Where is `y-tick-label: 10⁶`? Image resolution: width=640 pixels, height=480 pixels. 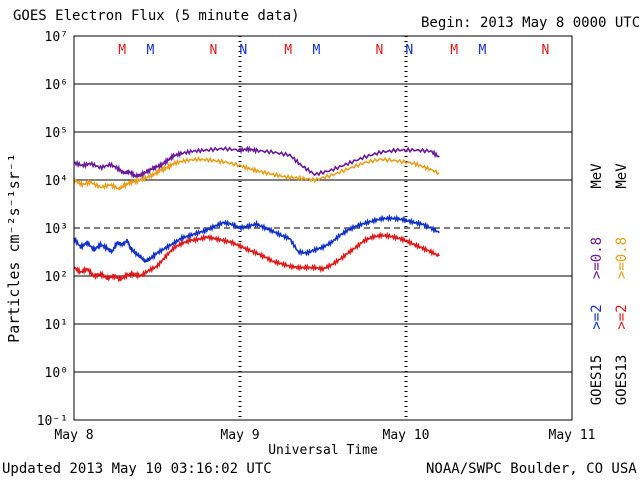
y-tick-label: 10⁶ is located at coordinates (56, 85).